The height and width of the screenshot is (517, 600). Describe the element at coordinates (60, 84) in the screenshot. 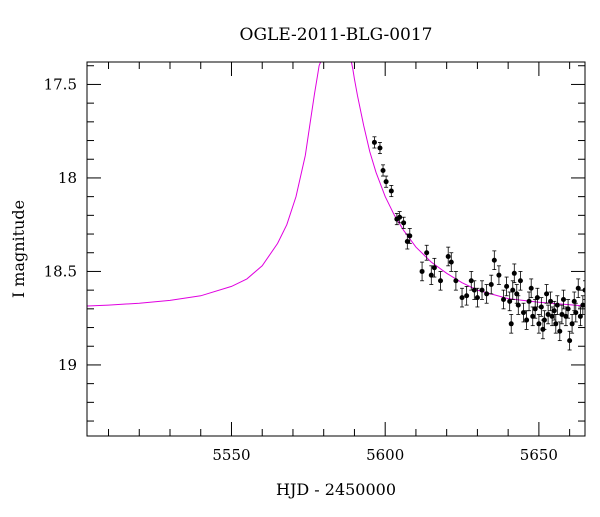

I see `y-tick-label: 17.5` at that location.